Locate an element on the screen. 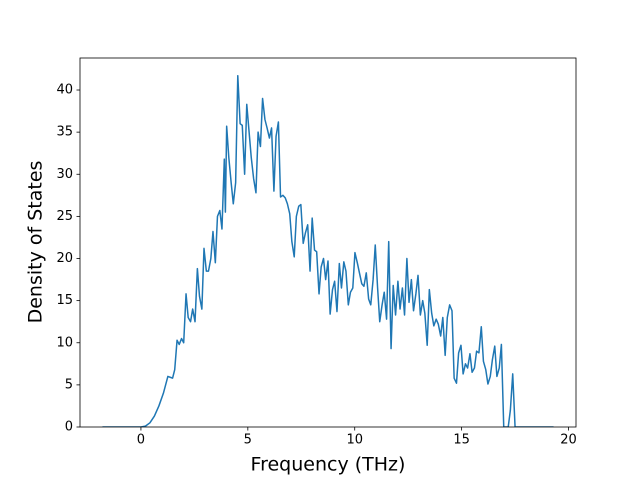  x-tick-label: 20 is located at coordinates (568, 440).